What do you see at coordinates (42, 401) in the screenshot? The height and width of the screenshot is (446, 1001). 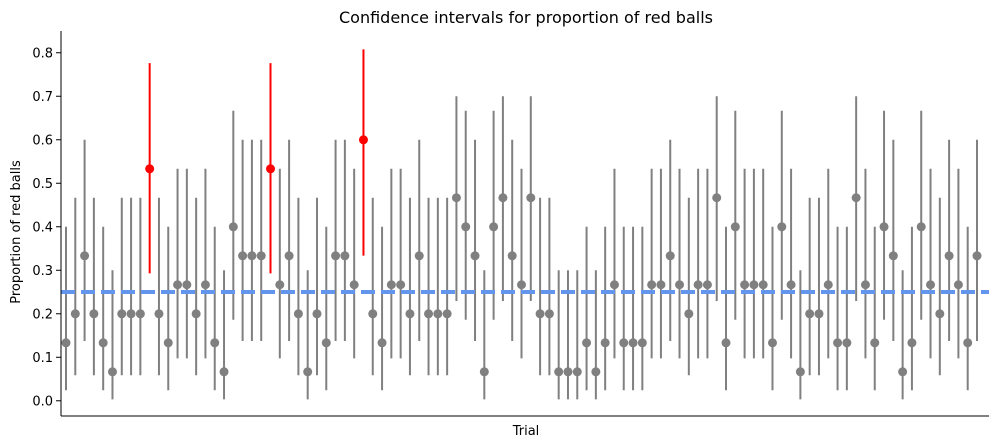 I see `y-tick-label: 0.0` at bounding box center [42, 401].